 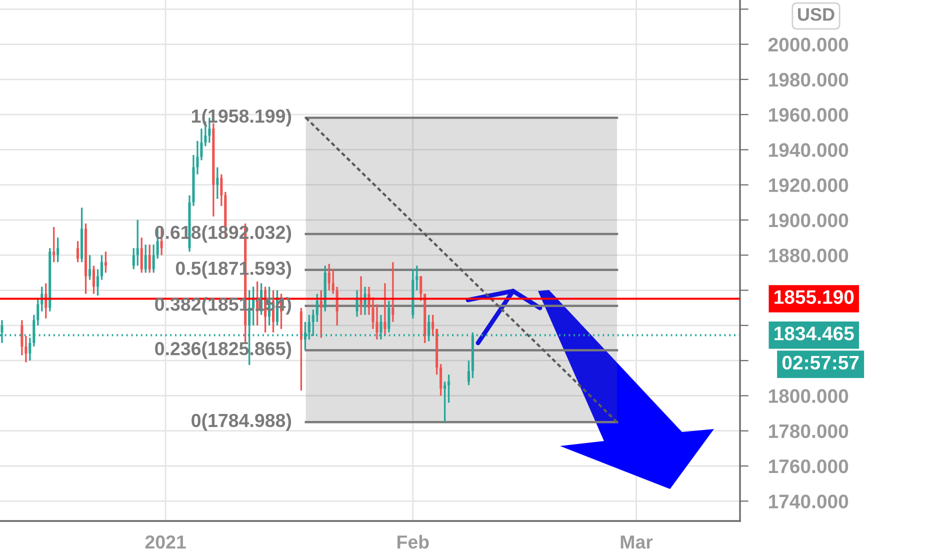 What do you see at coordinates (814, 333) in the screenshot?
I see `ref-line-label: 1834.465` at bounding box center [814, 333].